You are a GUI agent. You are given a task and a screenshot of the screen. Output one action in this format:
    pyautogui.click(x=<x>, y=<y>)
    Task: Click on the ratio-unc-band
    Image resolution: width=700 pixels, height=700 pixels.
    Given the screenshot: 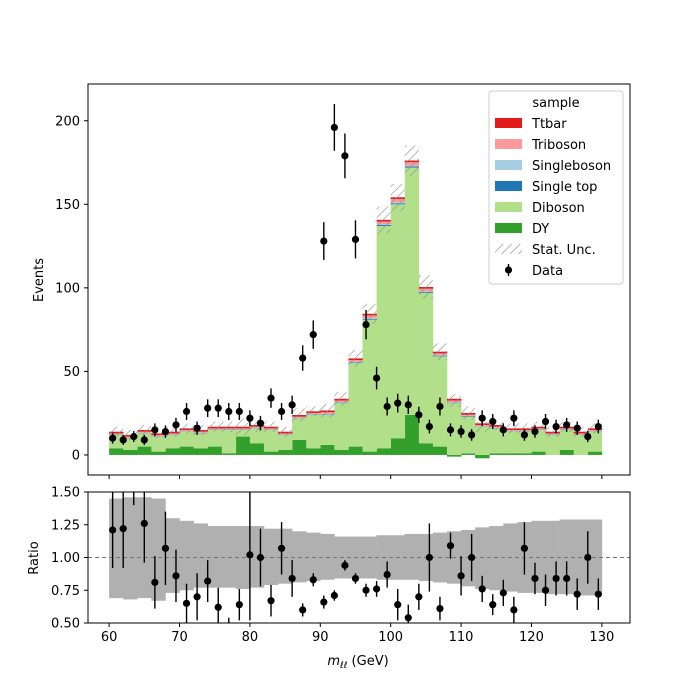 What is the action you would take?
    pyautogui.click(x=356, y=549)
    